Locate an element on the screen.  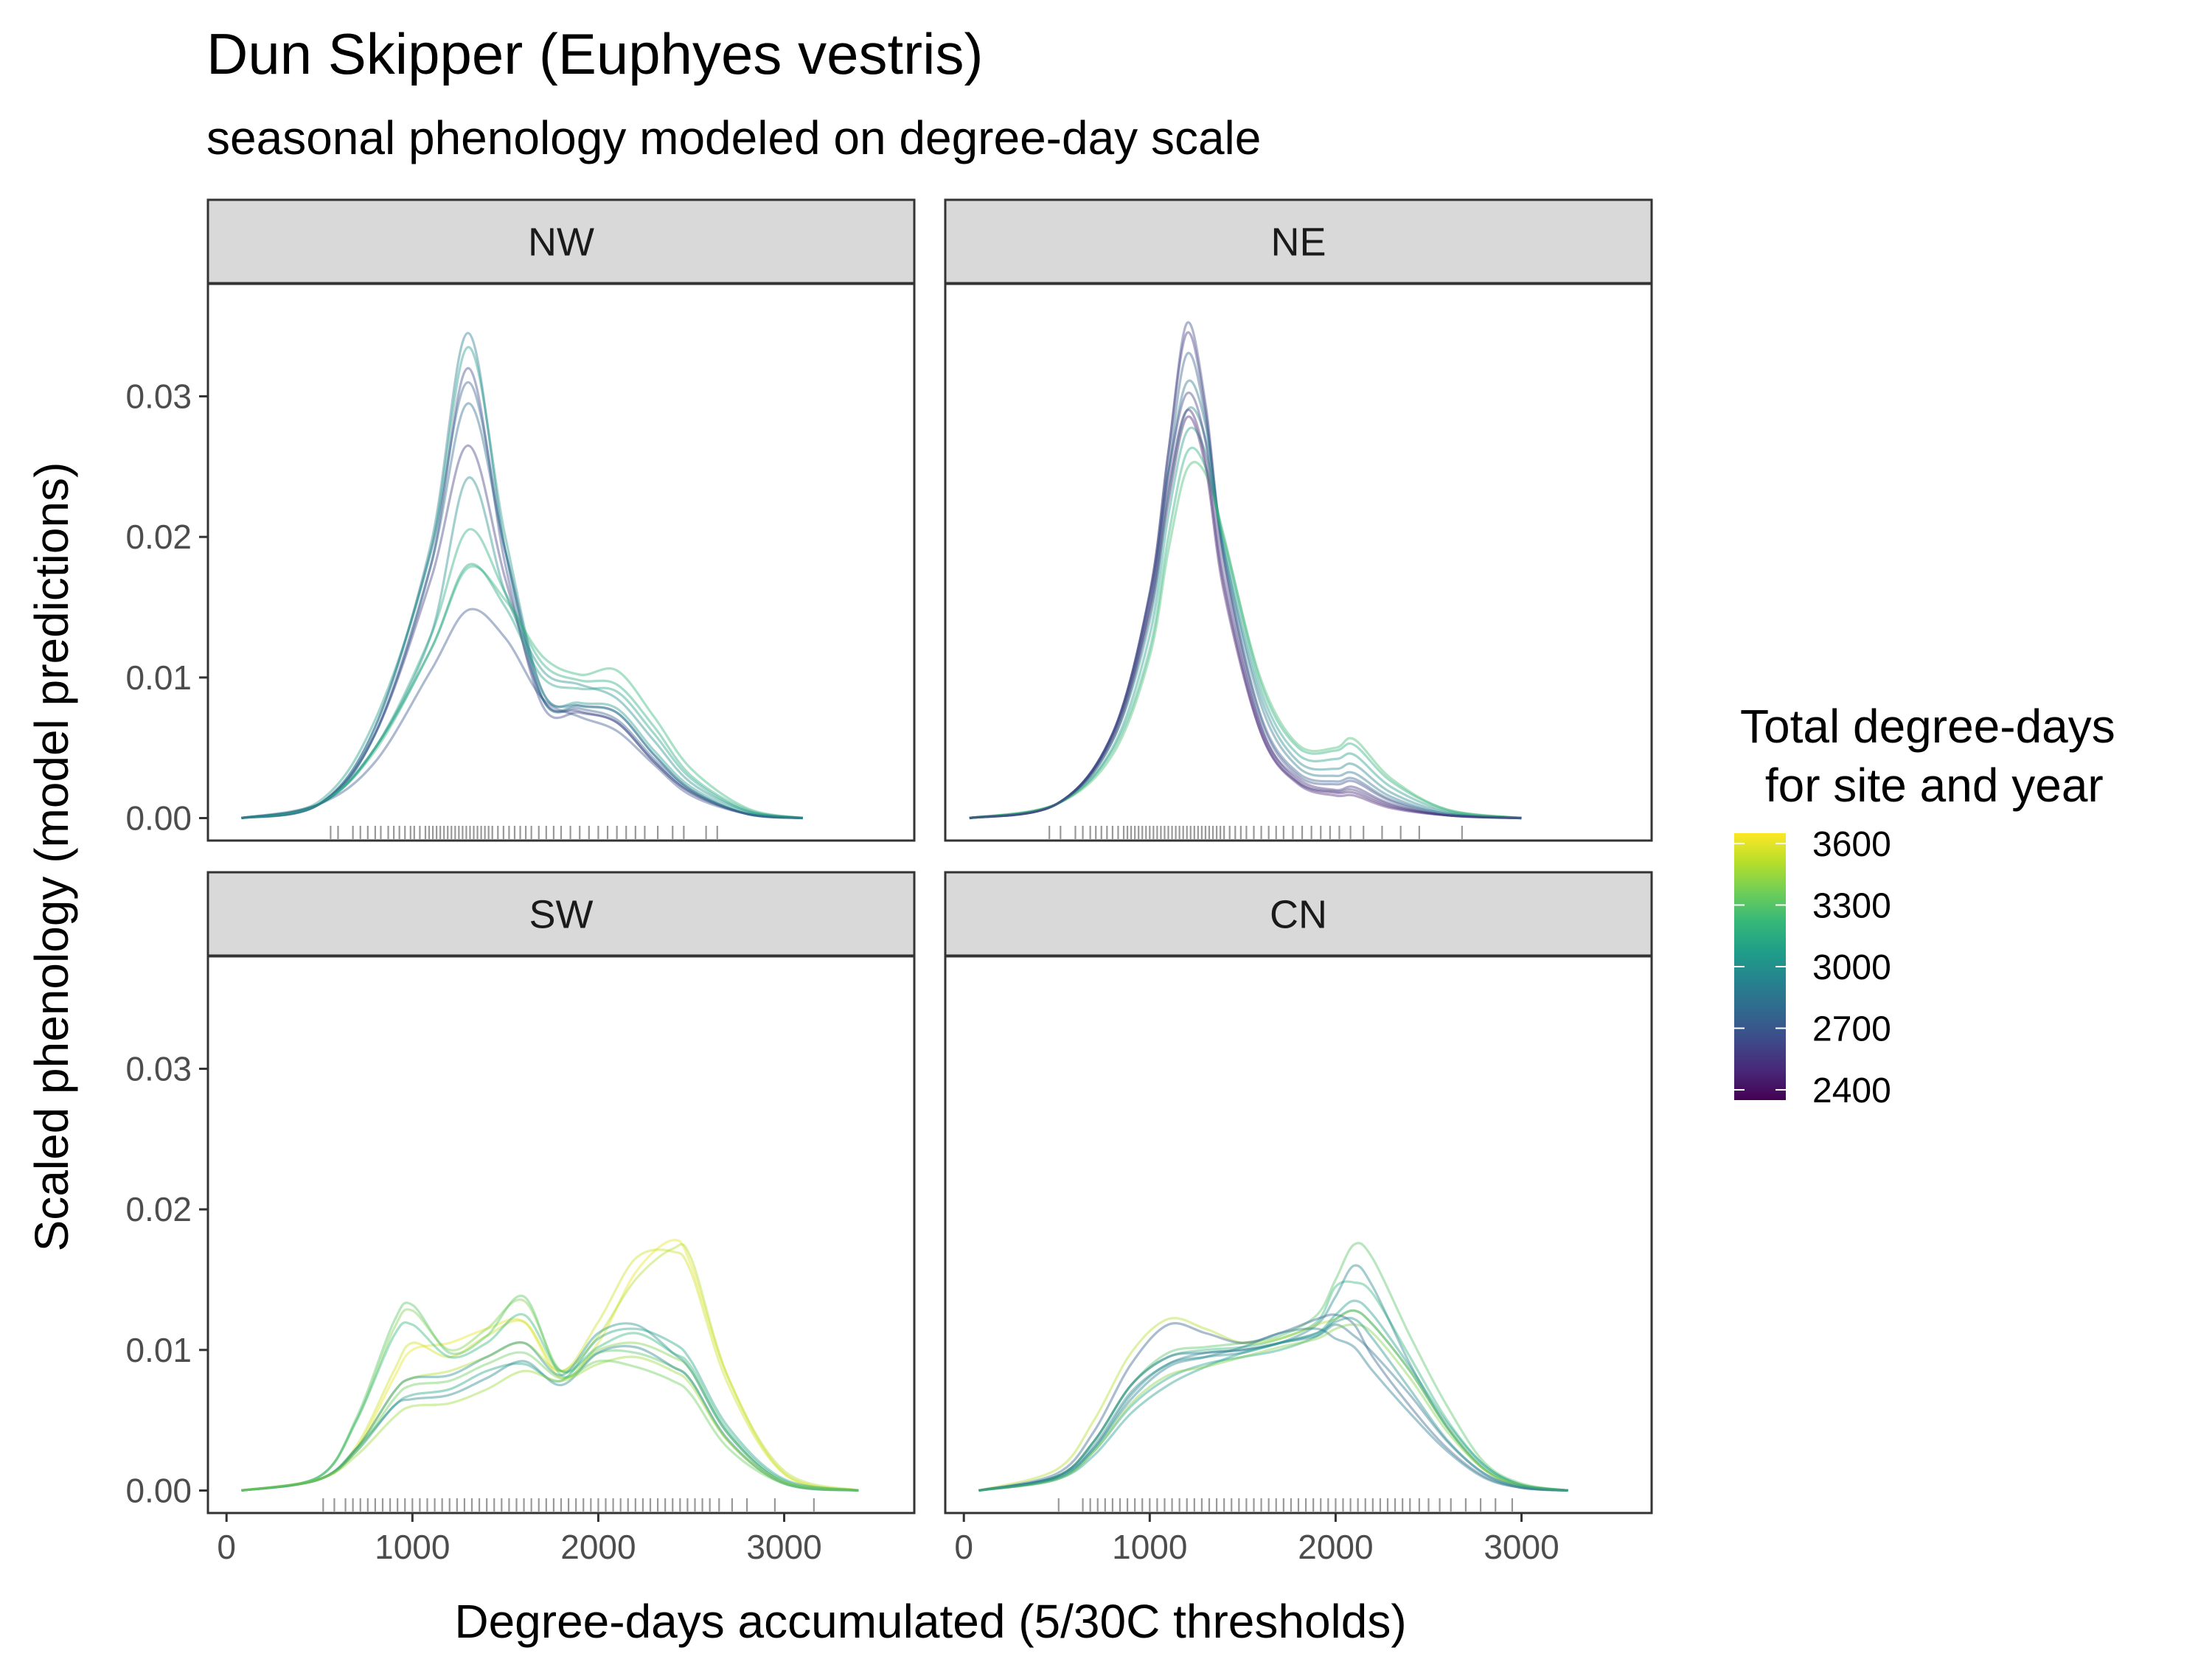
legend-break-label: 3000 is located at coordinates (1851, 967).